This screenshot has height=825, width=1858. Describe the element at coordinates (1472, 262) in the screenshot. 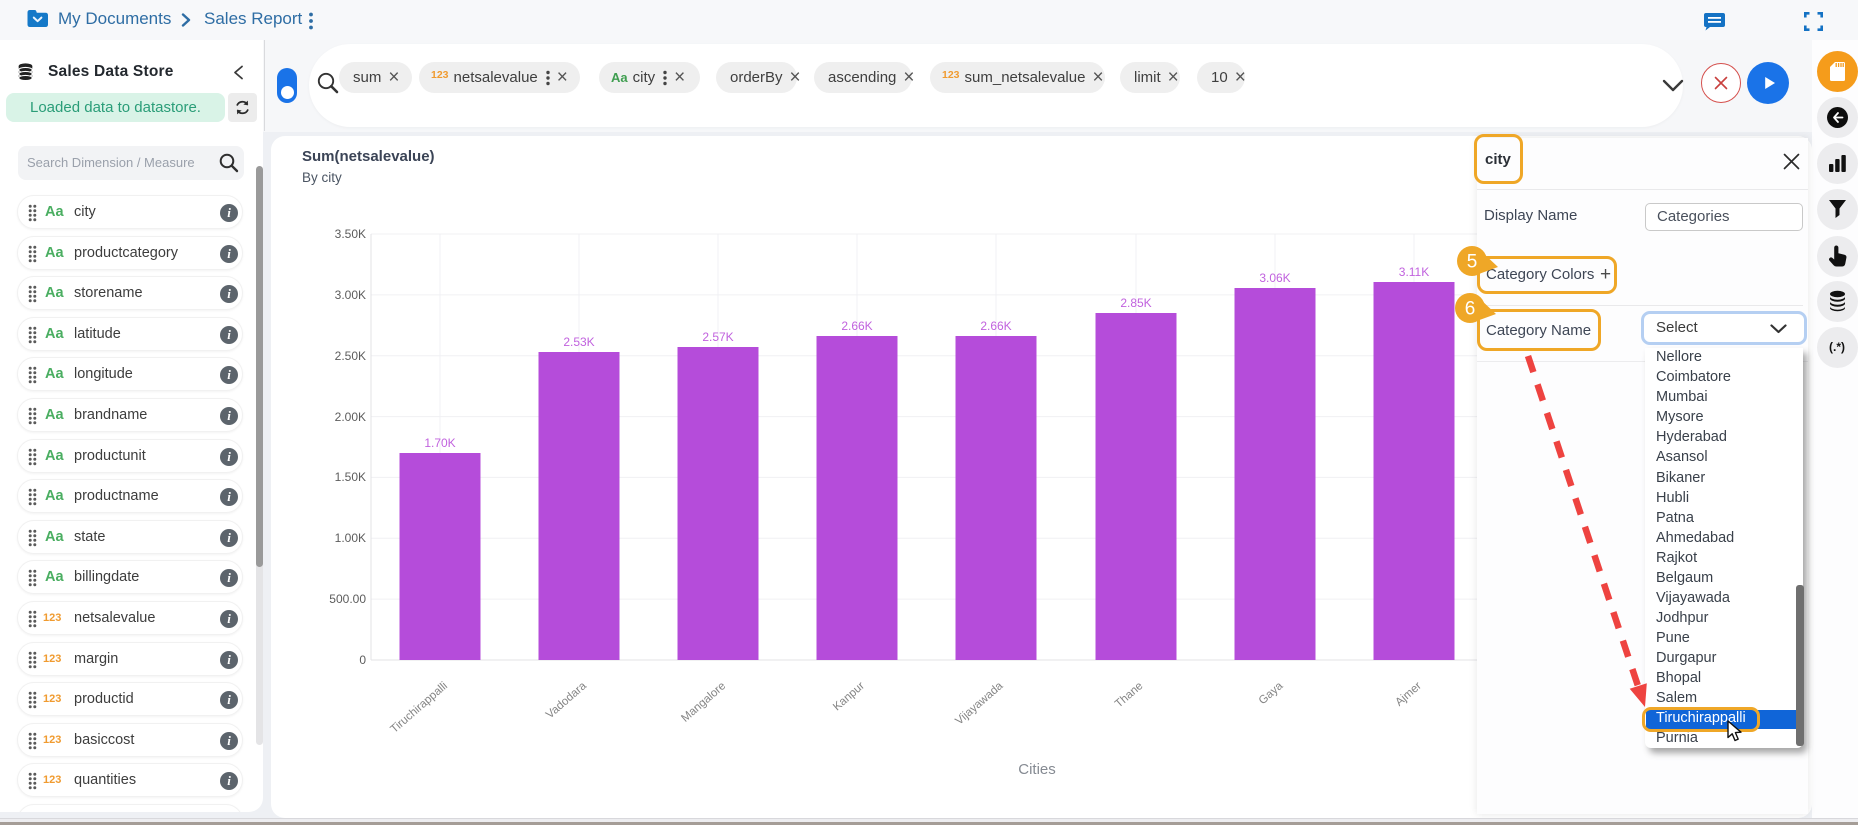

I see `svg-text: 5` at that location.